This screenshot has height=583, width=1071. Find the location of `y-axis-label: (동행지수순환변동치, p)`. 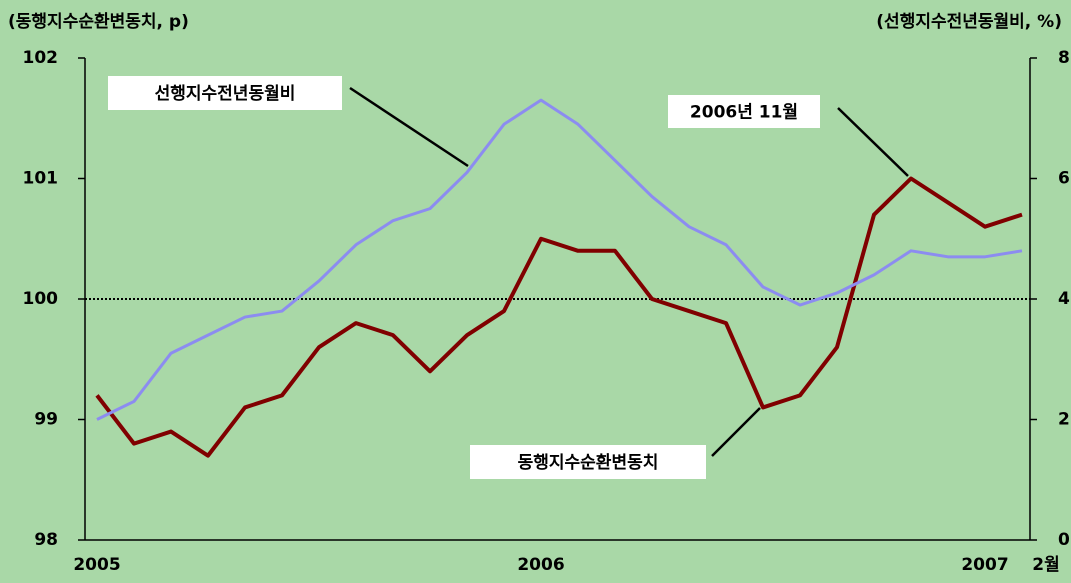

y-axis-label: (동행지수순환변동치, p) is located at coordinates (98, 22).